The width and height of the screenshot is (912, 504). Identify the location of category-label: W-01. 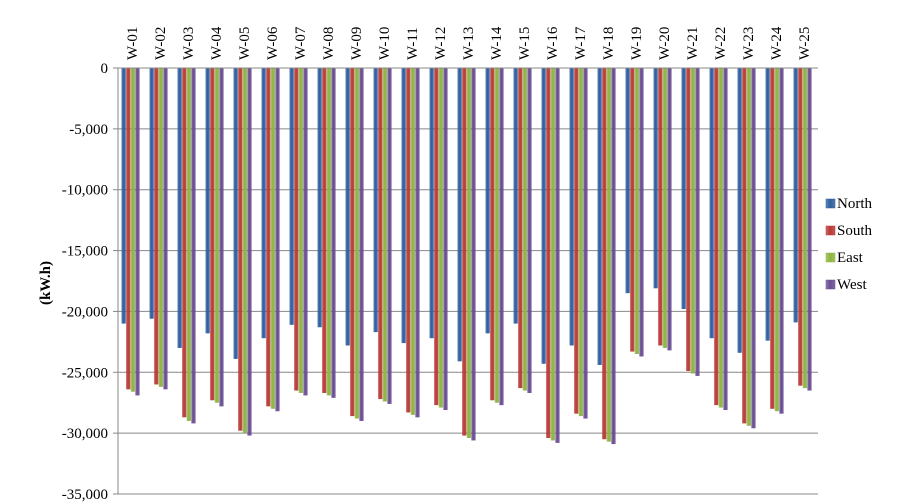
(133, 43).